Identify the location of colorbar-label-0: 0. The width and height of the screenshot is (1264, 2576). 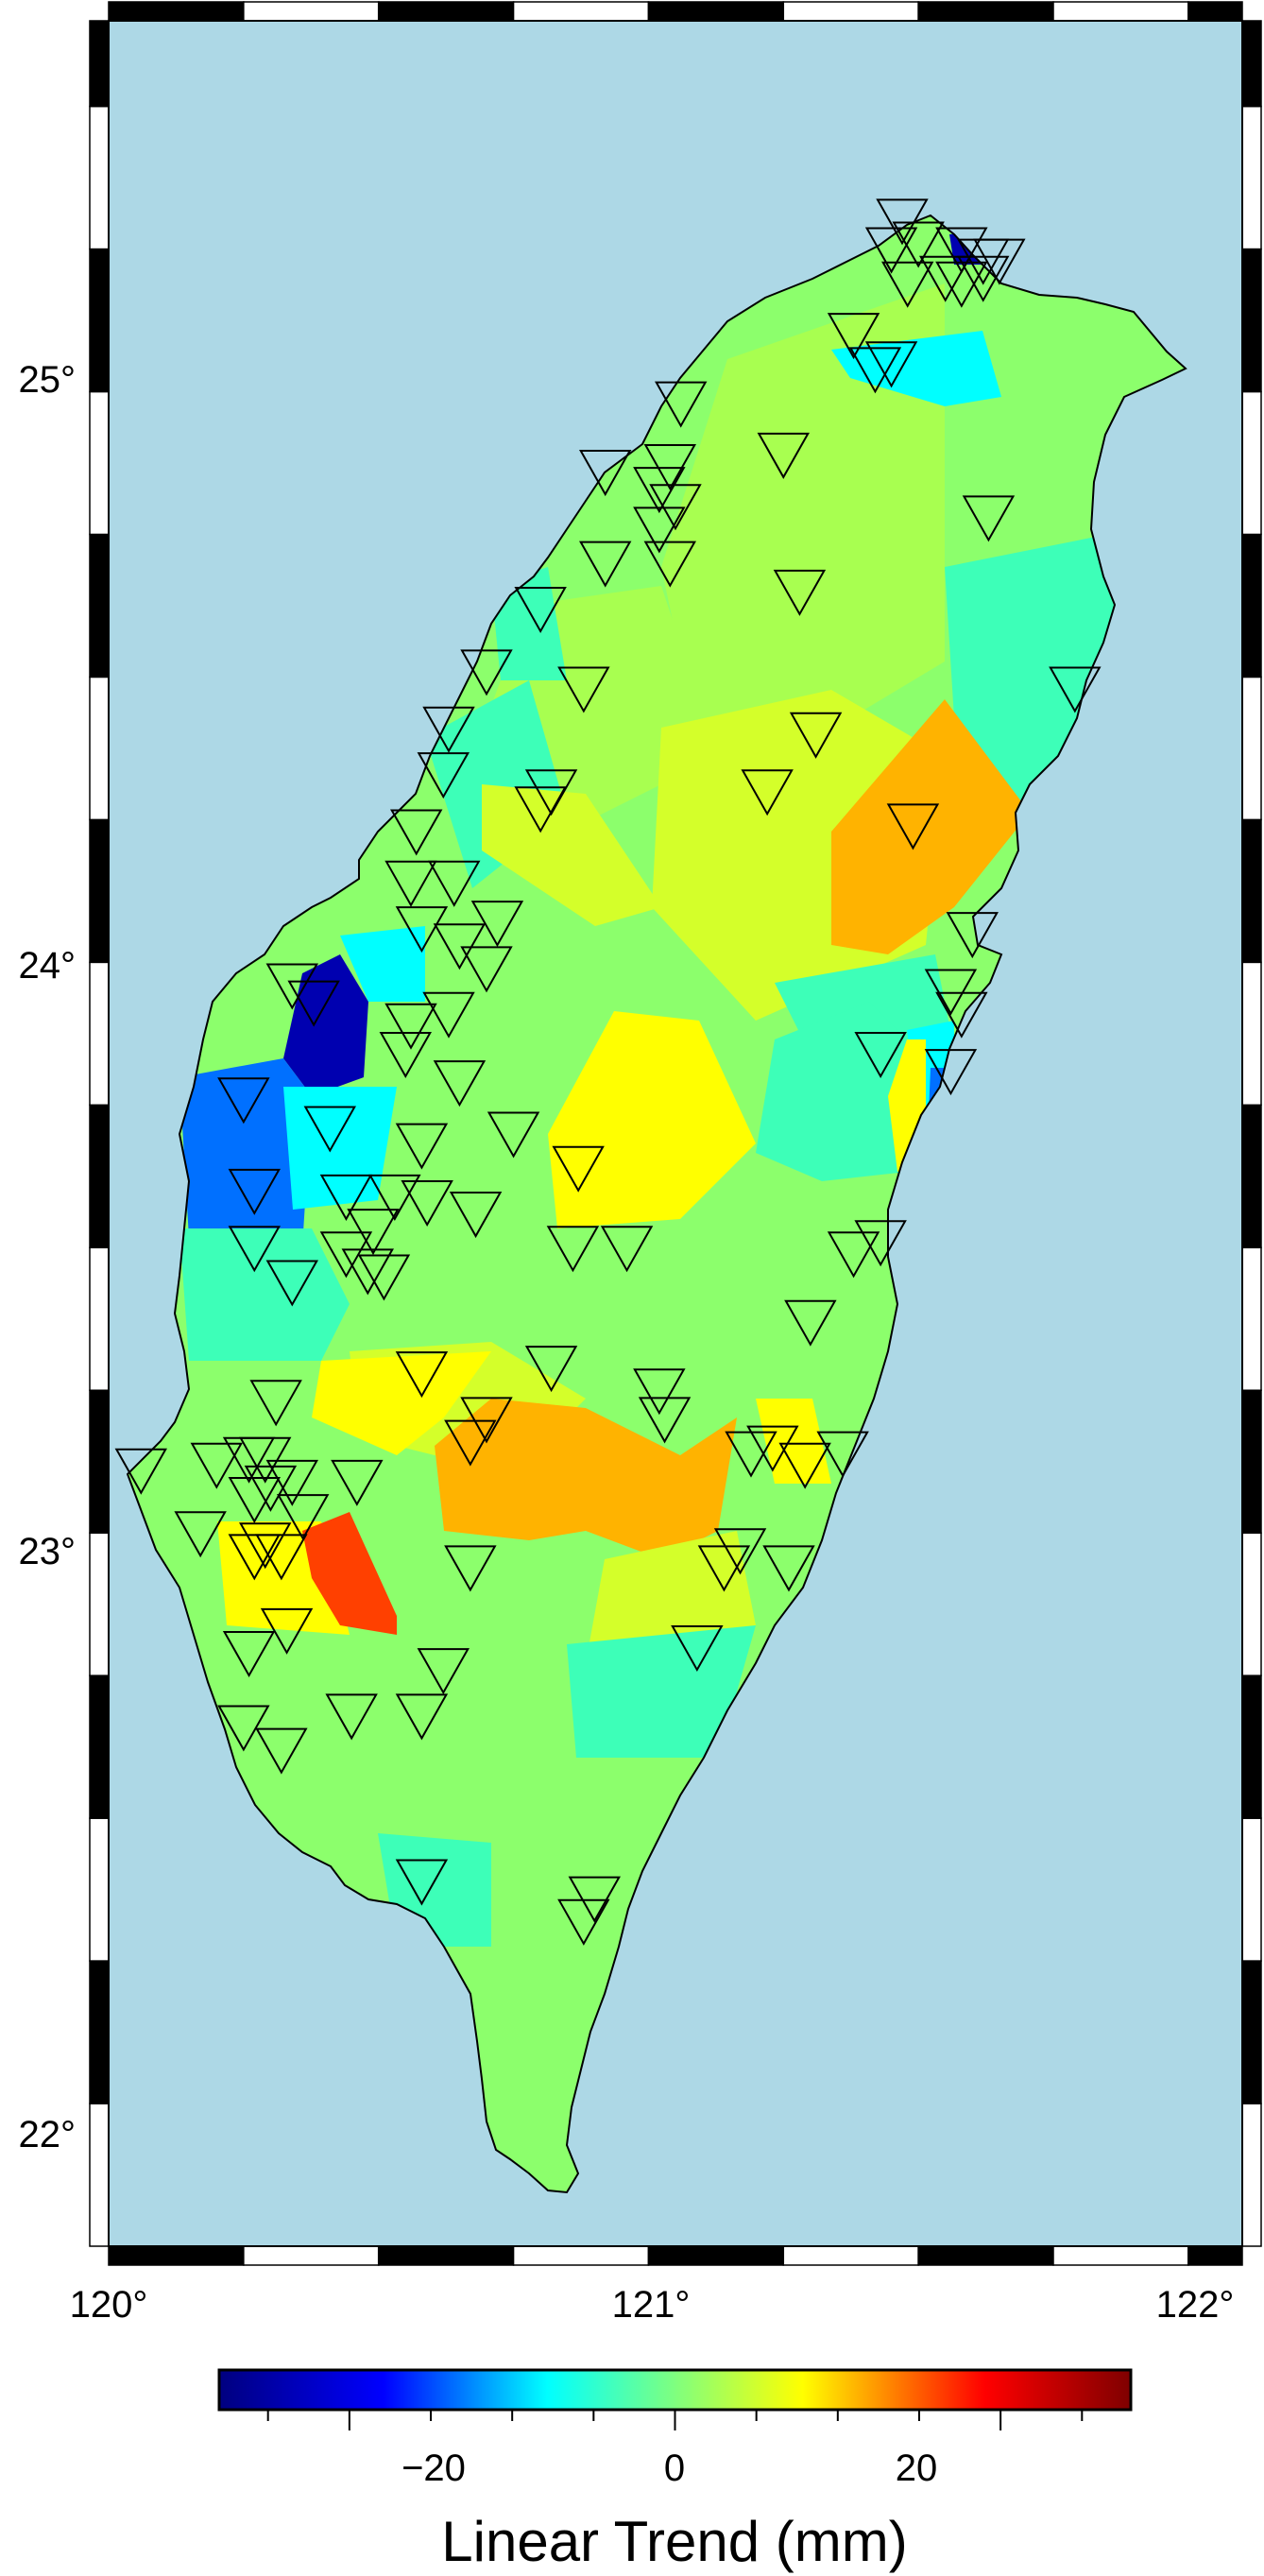
(674, 2468).